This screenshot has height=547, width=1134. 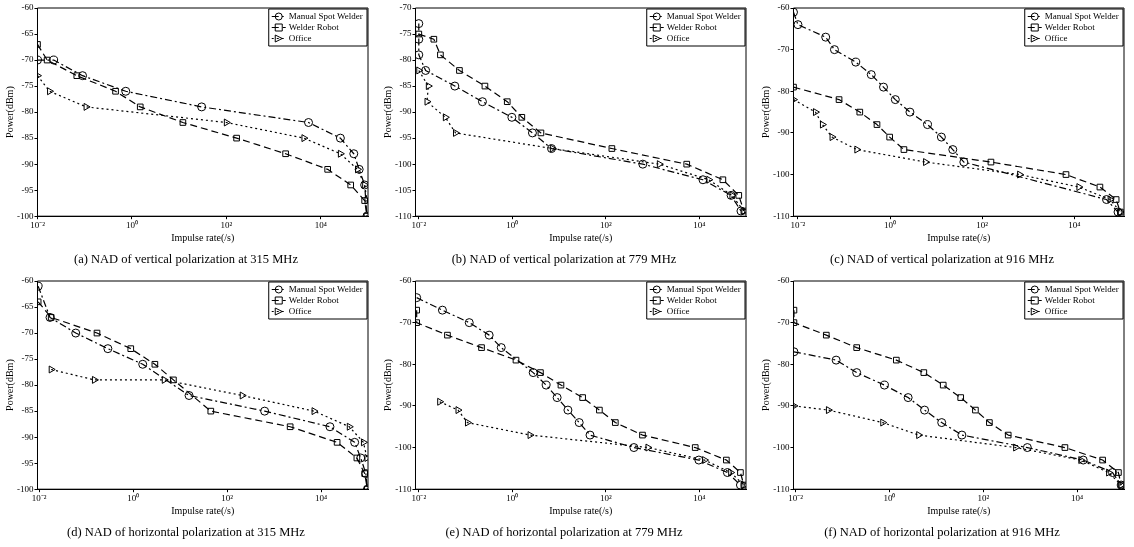 What do you see at coordinates (942, 258) in the screenshot?
I see `text: (c) NAD of vertical polarization at 916 MHz` at bounding box center [942, 258].